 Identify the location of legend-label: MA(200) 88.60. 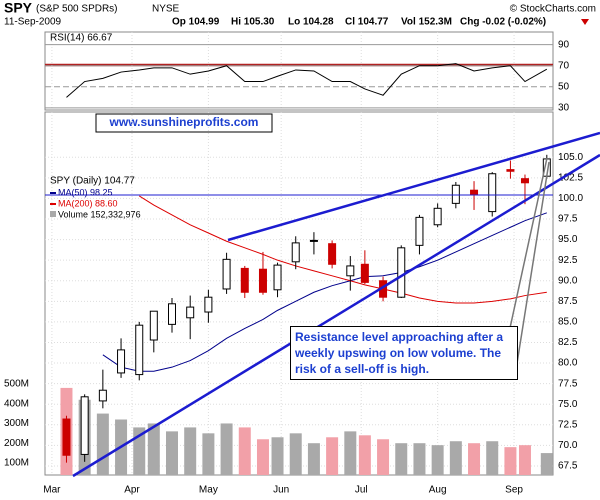
(88, 203).